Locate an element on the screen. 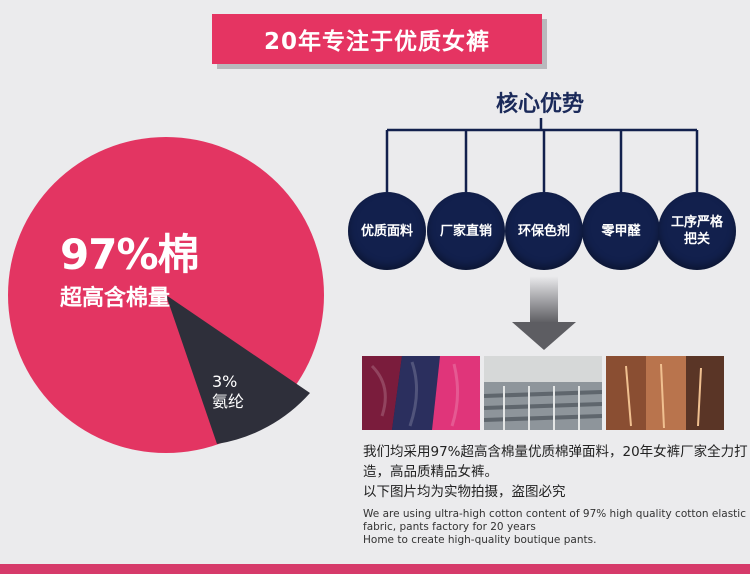  core-advantages-title: 核心优势 is located at coordinates (539, 104).